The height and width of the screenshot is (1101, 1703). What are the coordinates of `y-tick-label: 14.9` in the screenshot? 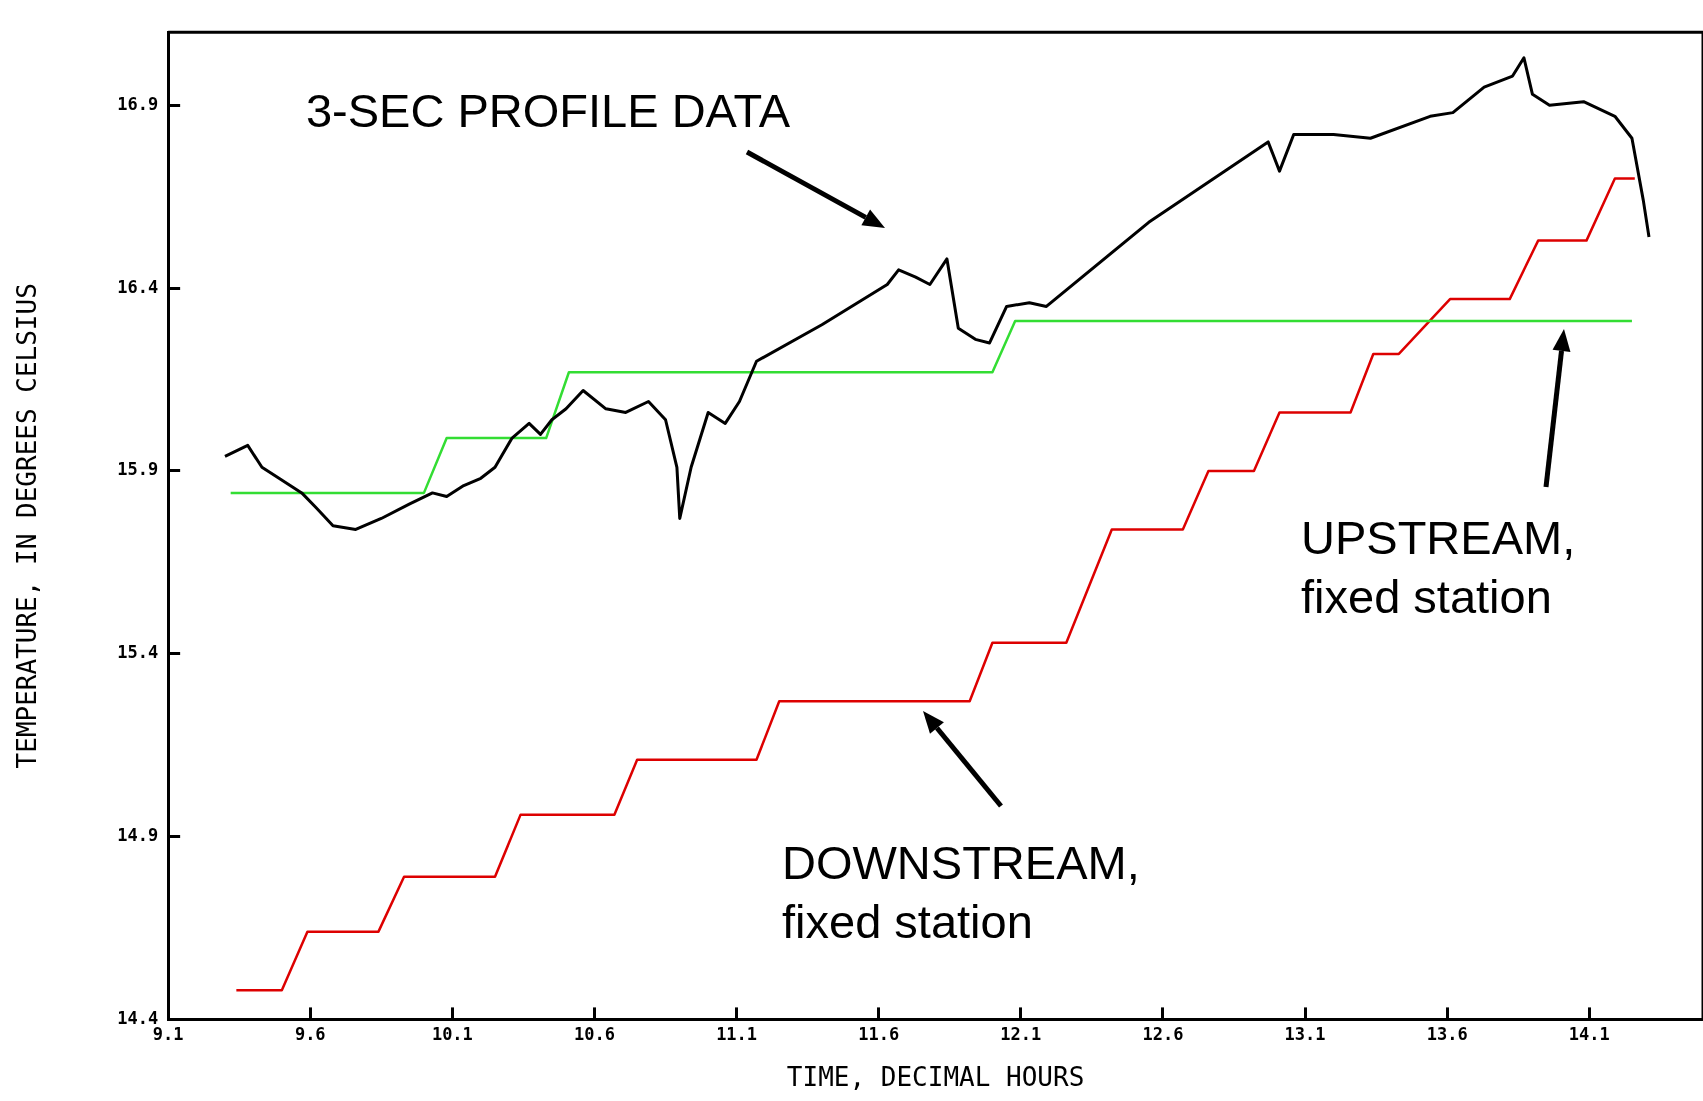 It's located at (138, 835).